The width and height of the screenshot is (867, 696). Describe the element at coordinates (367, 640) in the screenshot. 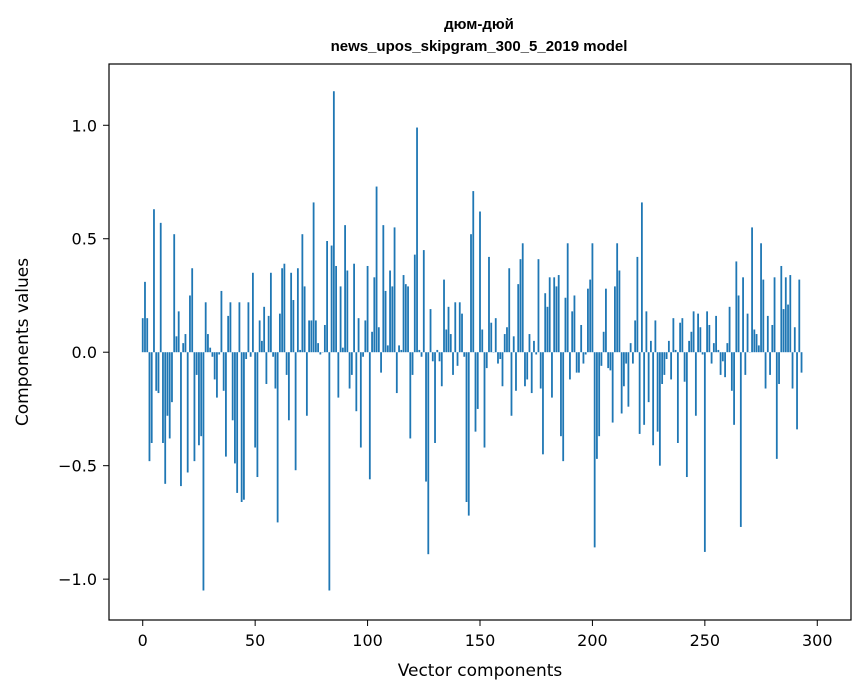

I see `x-tick-label: 100` at that location.